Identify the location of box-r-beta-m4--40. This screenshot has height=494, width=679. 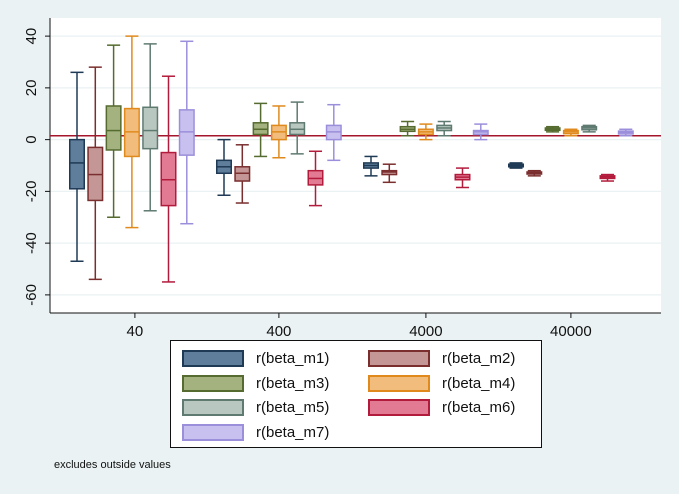
(131, 132).